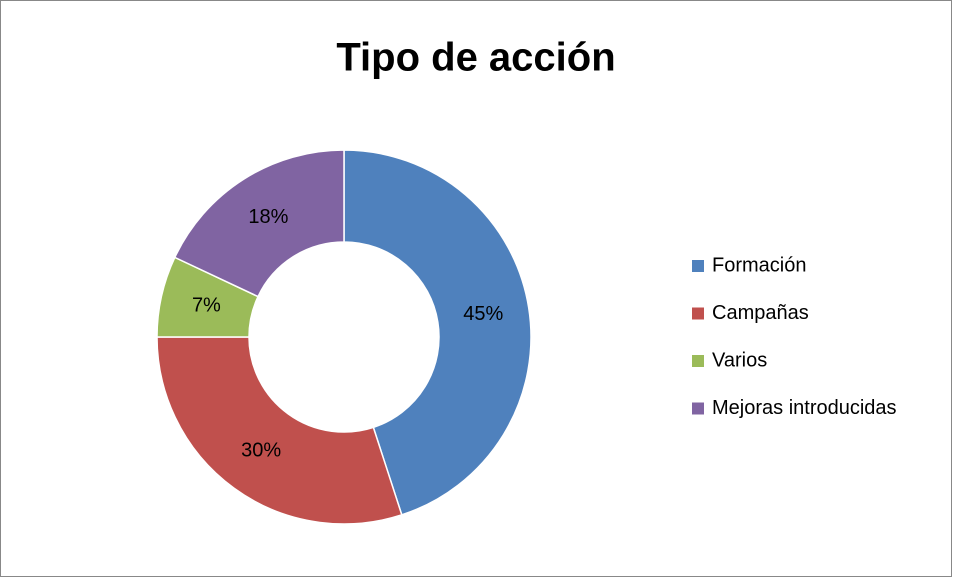  What do you see at coordinates (483, 314) in the screenshot?
I see `data-label: 45%` at bounding box center [483, 314].